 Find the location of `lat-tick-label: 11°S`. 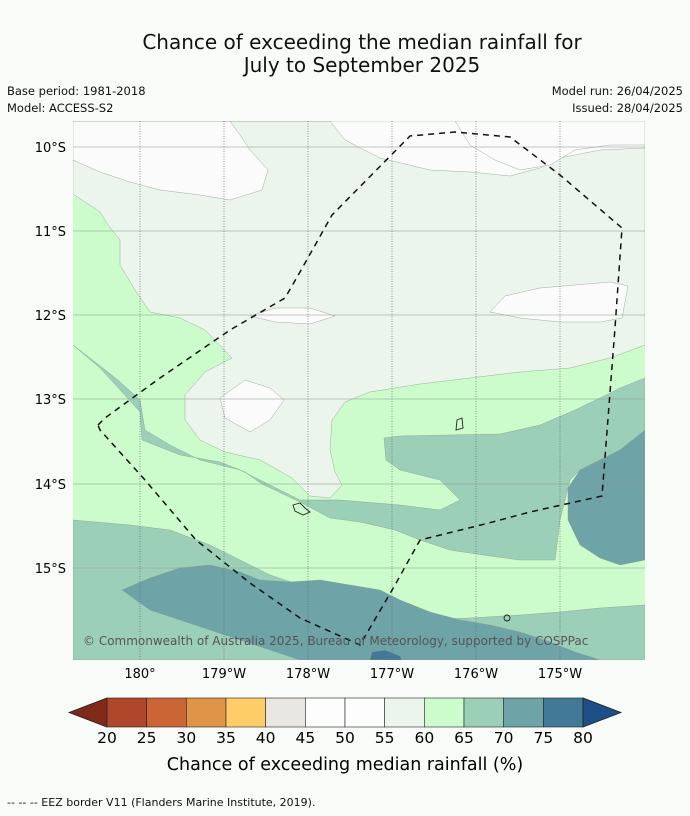

lat-tick-label: 11°S is located at coordinates (50, 232).